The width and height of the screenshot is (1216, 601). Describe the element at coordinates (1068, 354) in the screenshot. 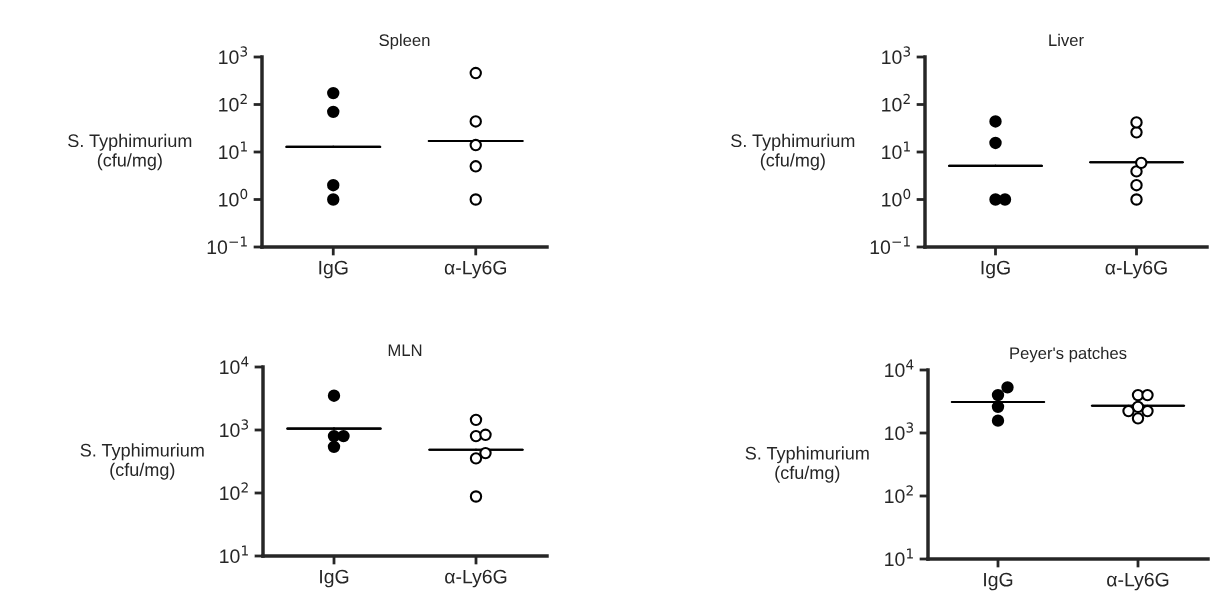

I see `chart-title: Peyer's patches` at that location.